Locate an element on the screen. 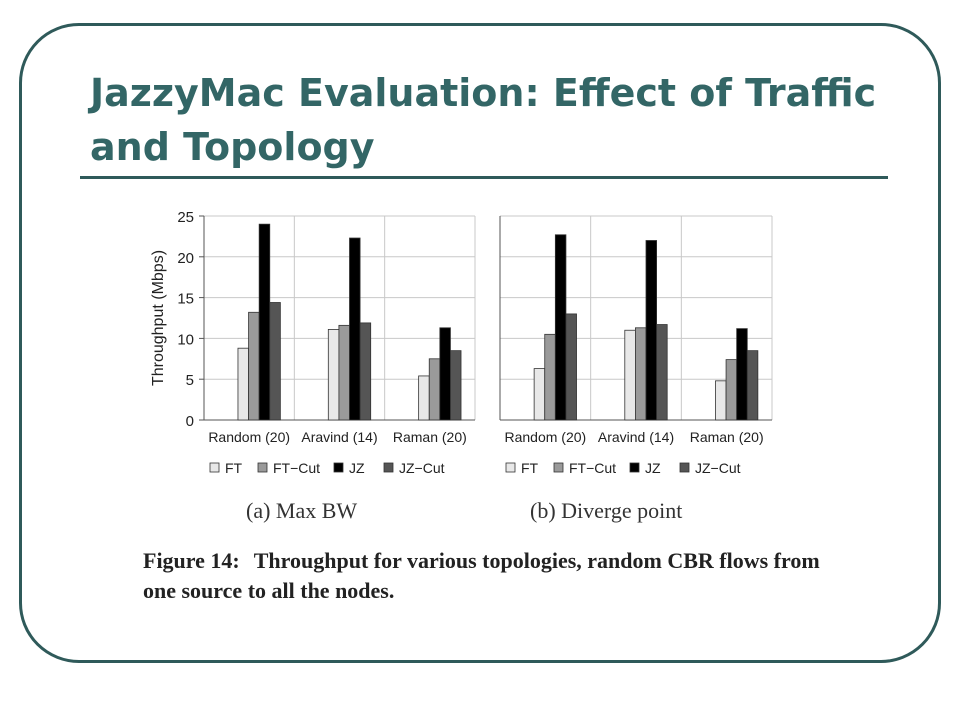  subcaption-a: (a) Max BW is located at coordinates (302, 510).